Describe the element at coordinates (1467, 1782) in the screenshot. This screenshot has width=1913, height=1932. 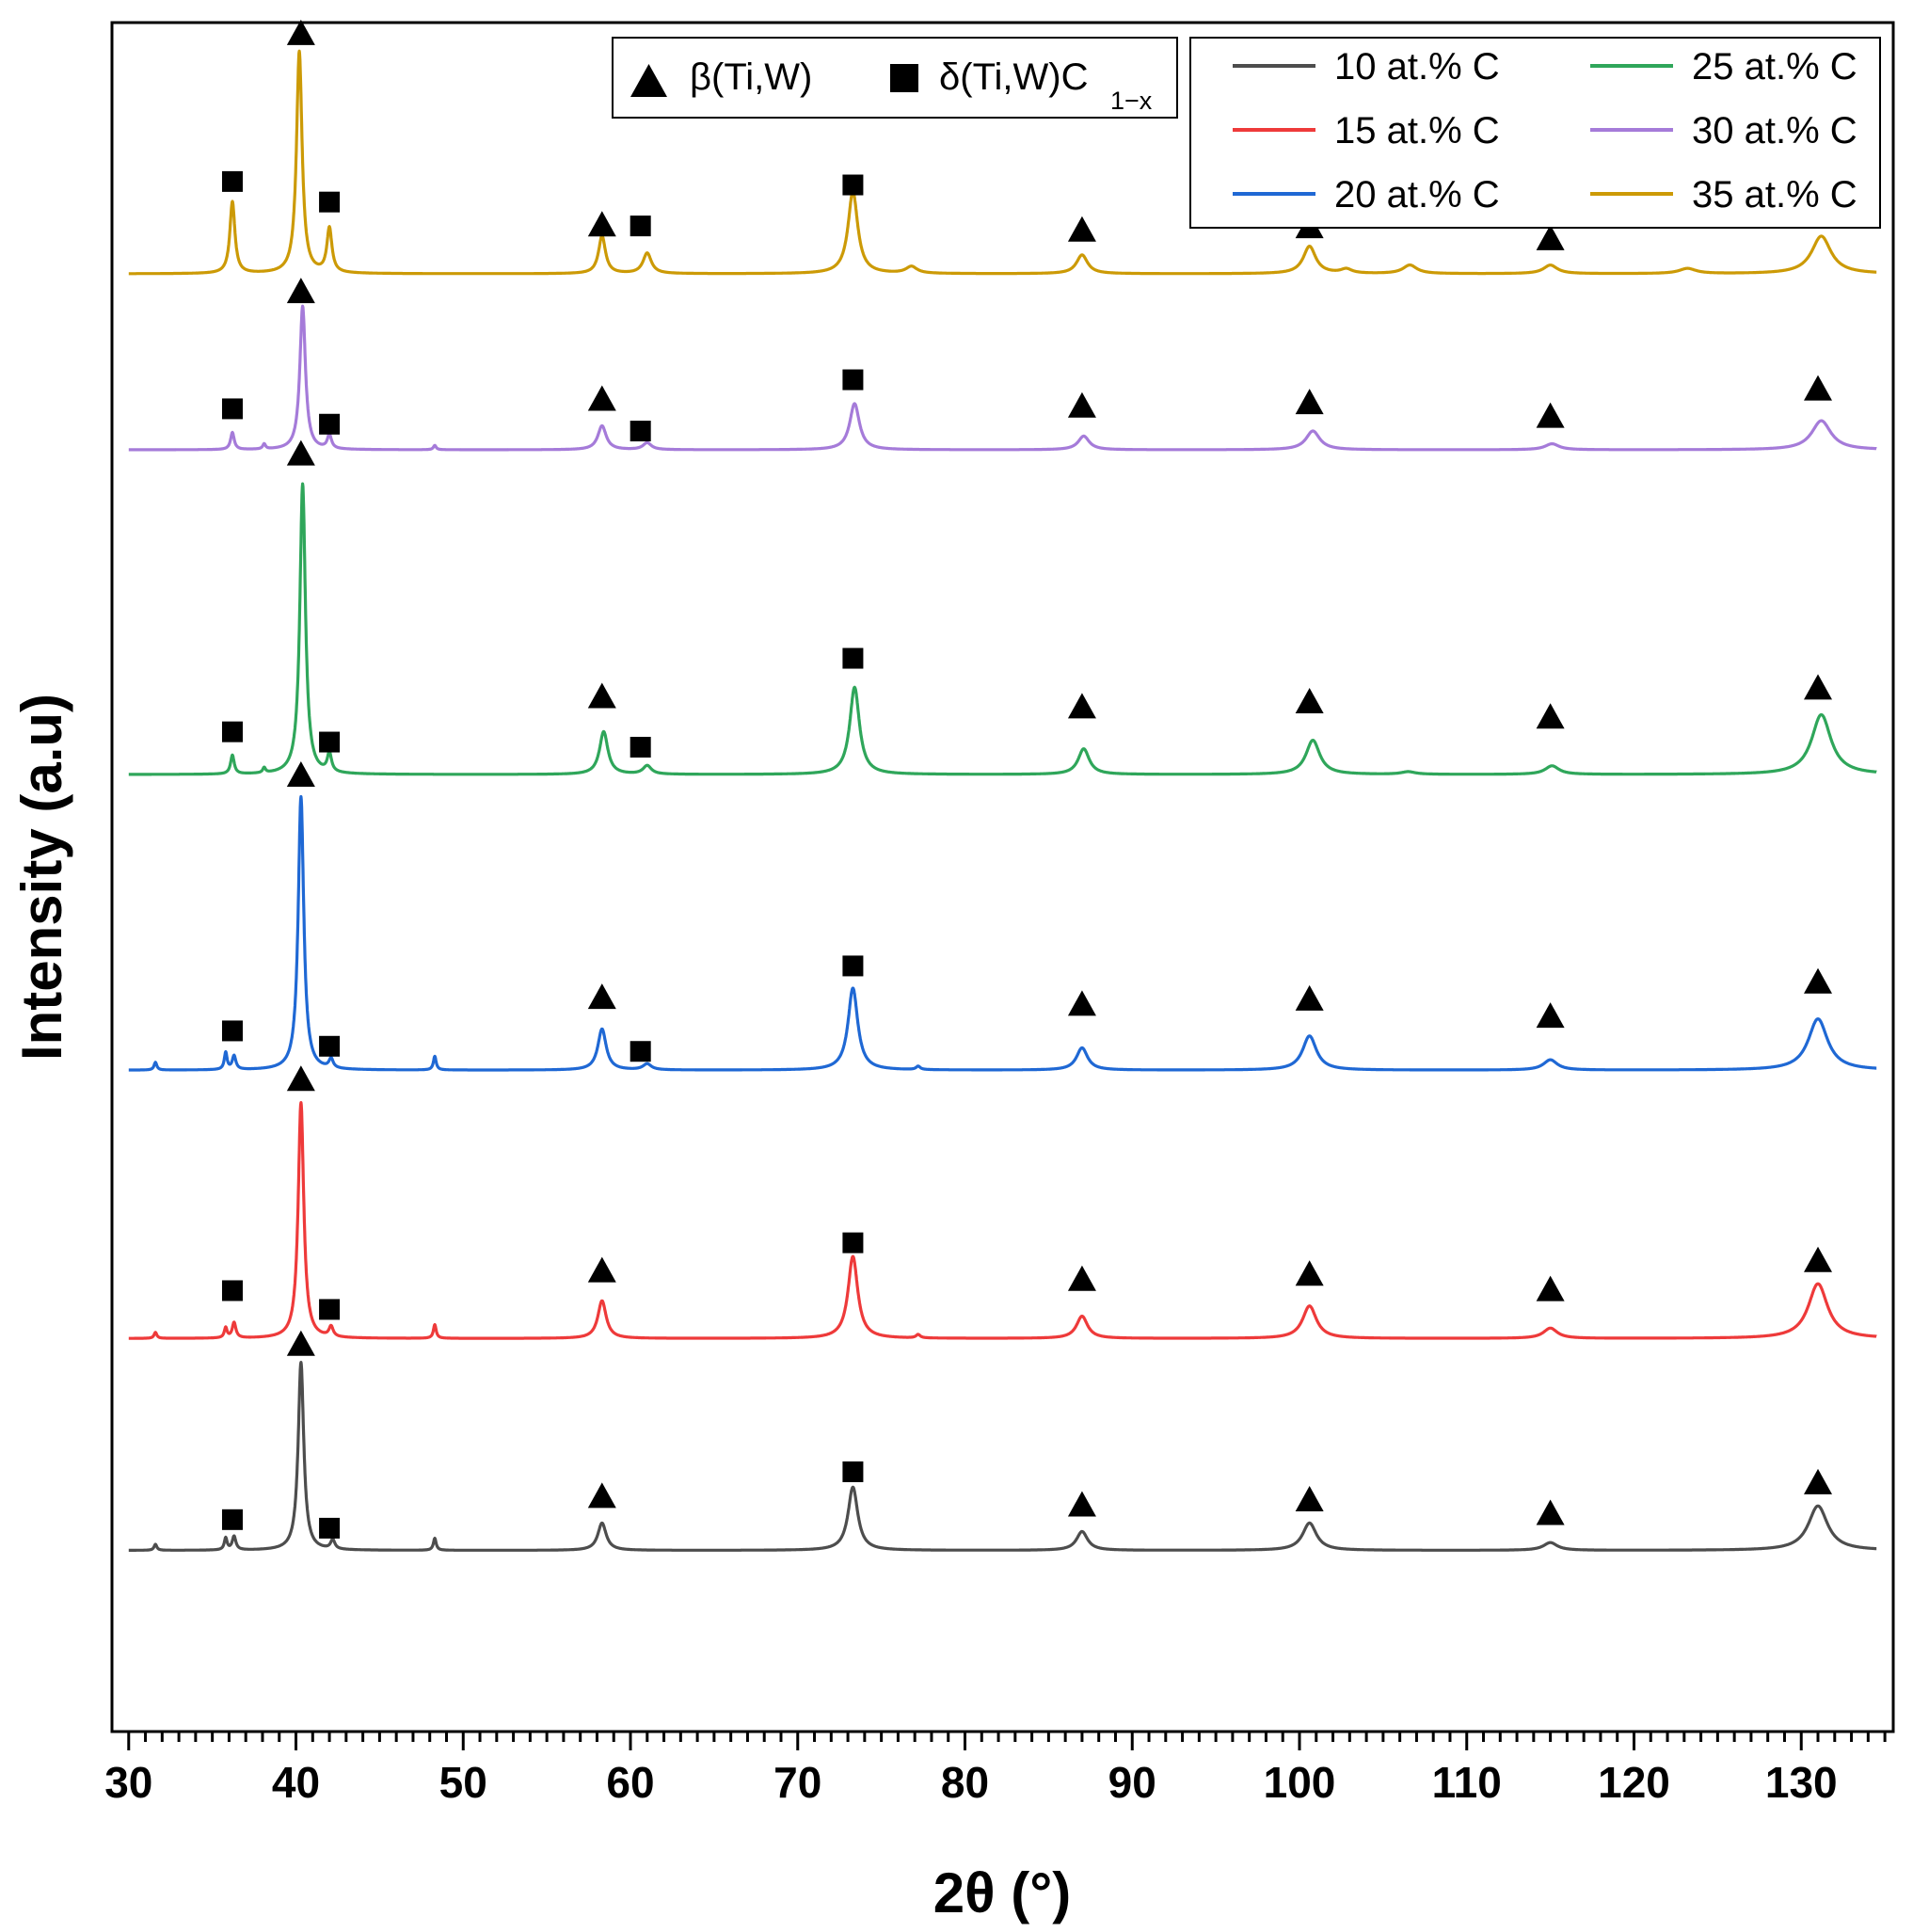
I see `x-tick-label: 110` at that location.